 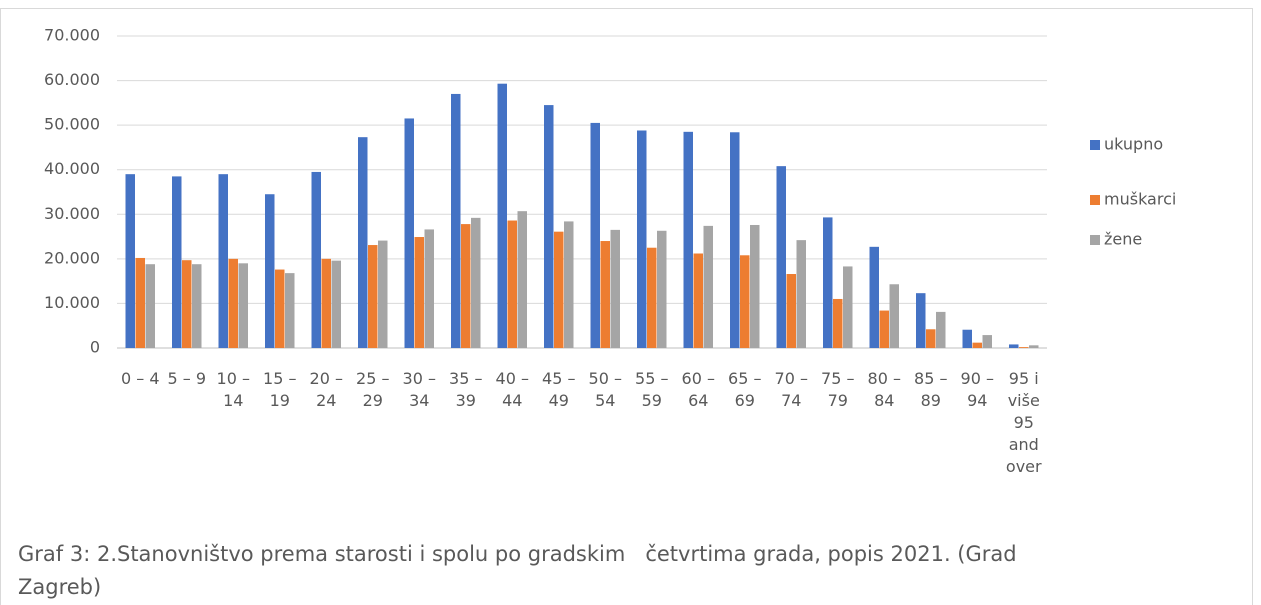 I want to click on x-tick-label: 40 – 44, so click(x=512, y=389).